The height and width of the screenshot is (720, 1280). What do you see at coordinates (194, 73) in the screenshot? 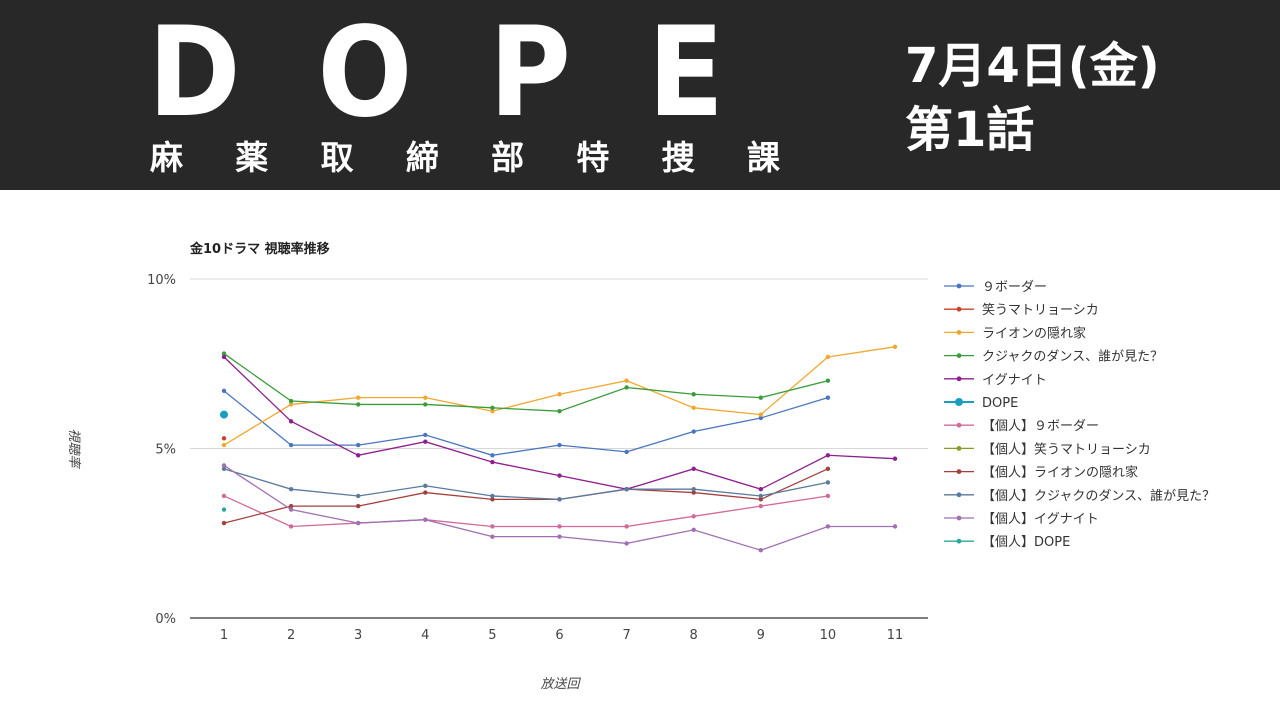
I see `title-letter: D` at bounding box center [194, 73].